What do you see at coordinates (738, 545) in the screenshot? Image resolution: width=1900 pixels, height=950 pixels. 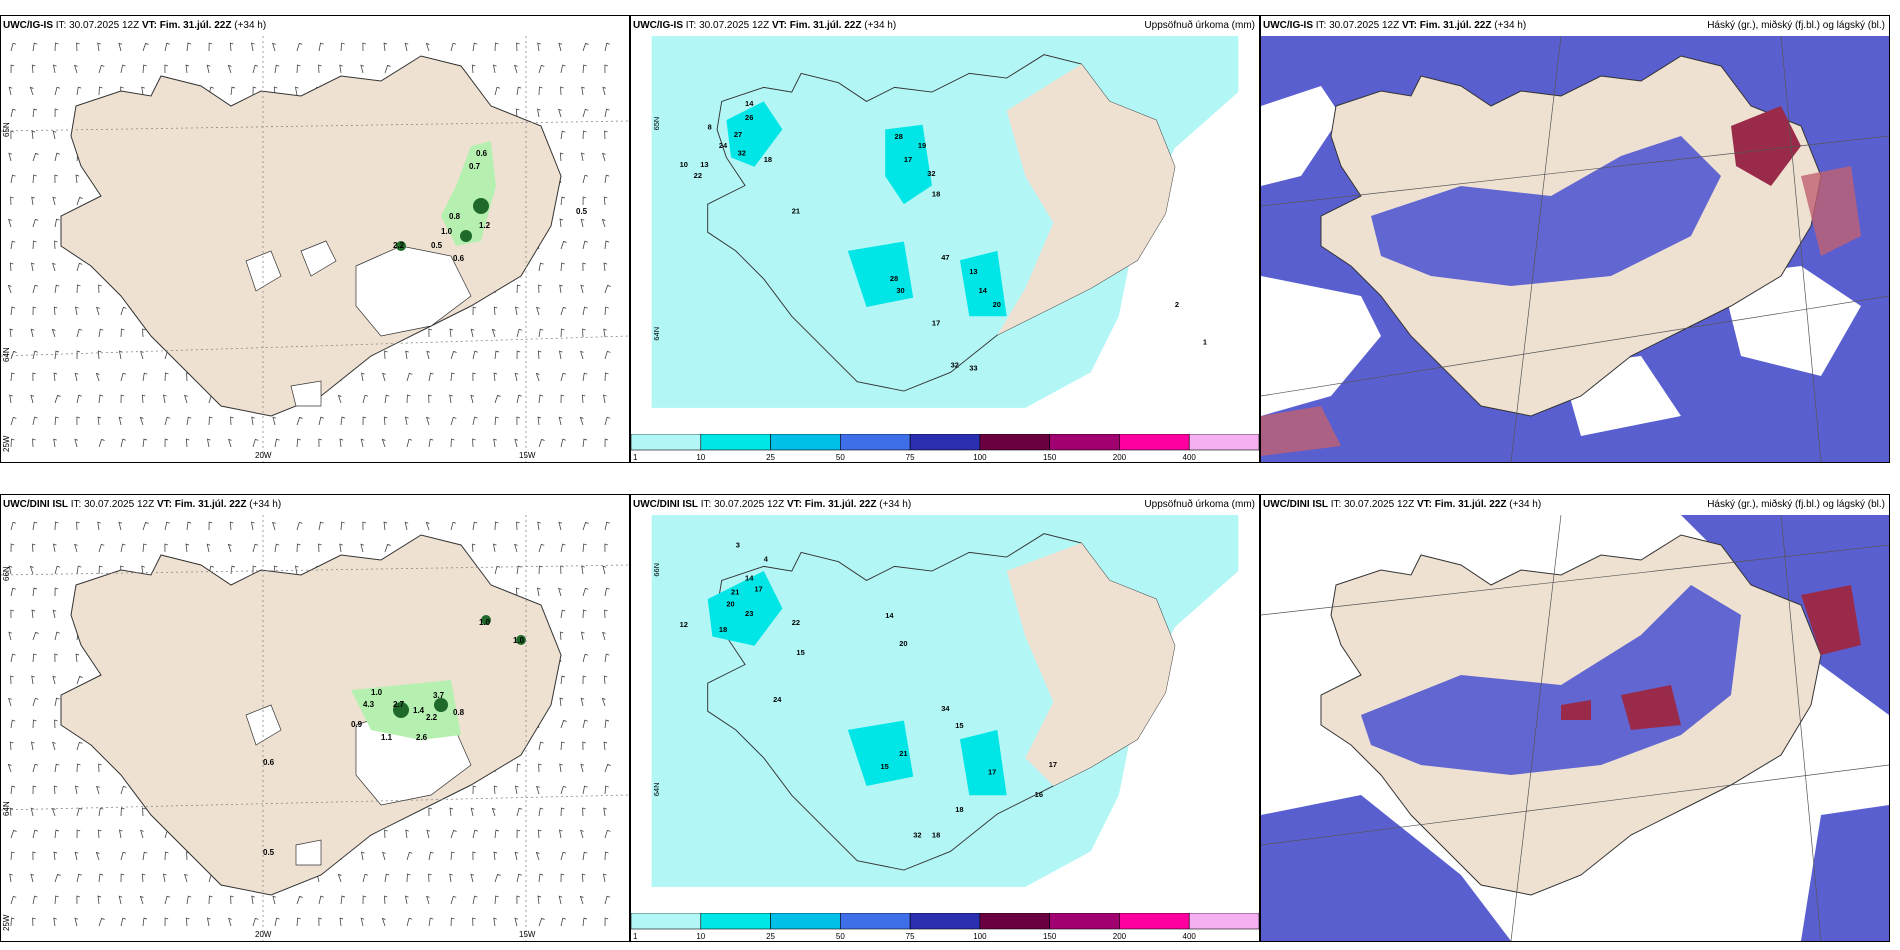 I see `value-label: 3` at bounding box center [738, 545].